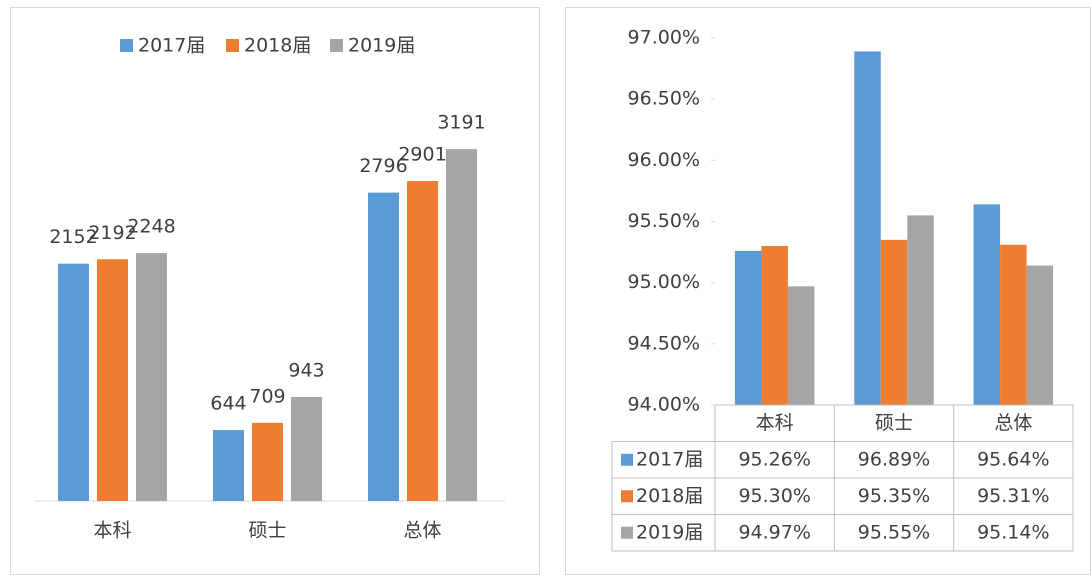  What do you see at coordinates (422, 531) in the screenshot?
I see `x-tick-label: 总体` at bounding box center [422, 531].